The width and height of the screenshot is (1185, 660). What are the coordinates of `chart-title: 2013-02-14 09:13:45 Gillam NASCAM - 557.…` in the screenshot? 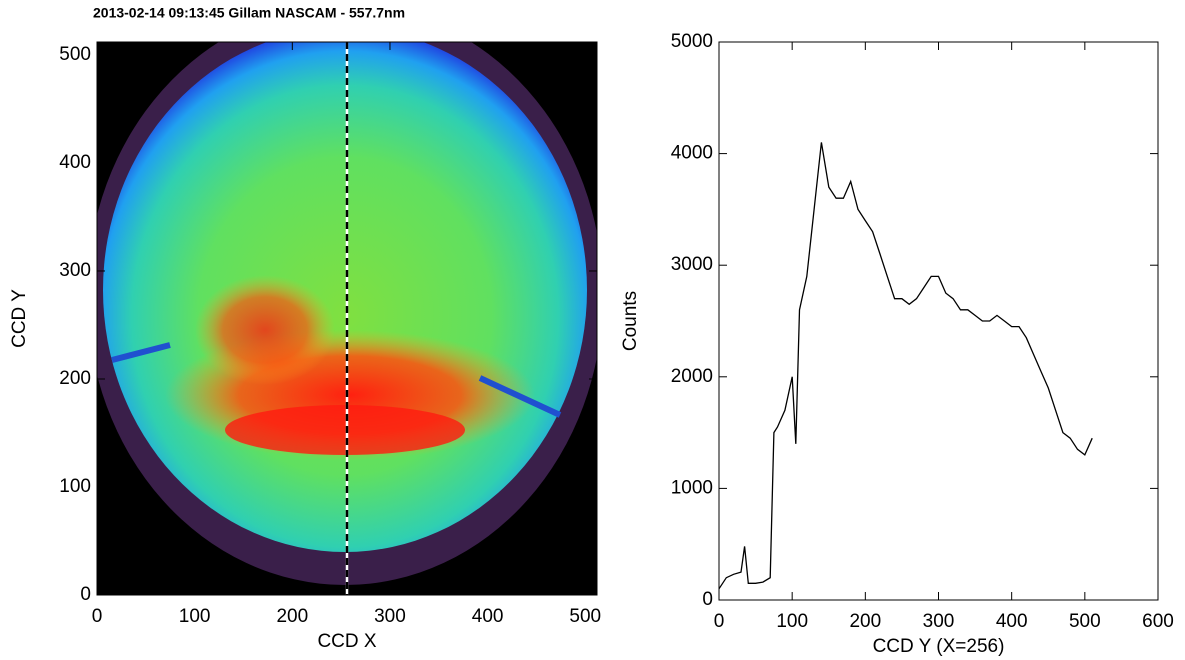 It's located at (249, 13).